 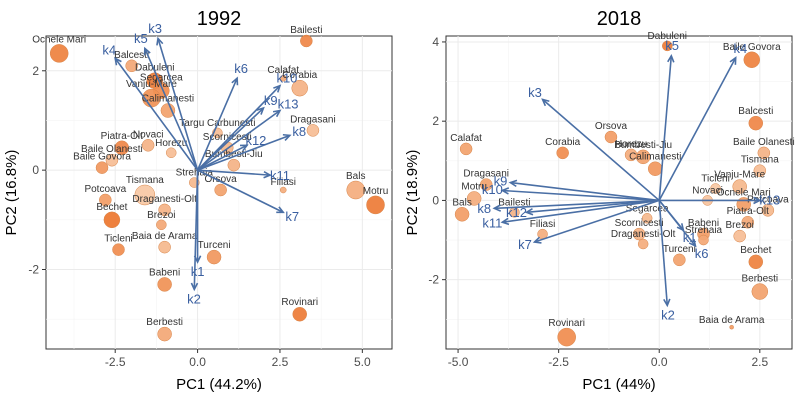 I want to click on point-label: Strehaia, so click(x=704, y=230).